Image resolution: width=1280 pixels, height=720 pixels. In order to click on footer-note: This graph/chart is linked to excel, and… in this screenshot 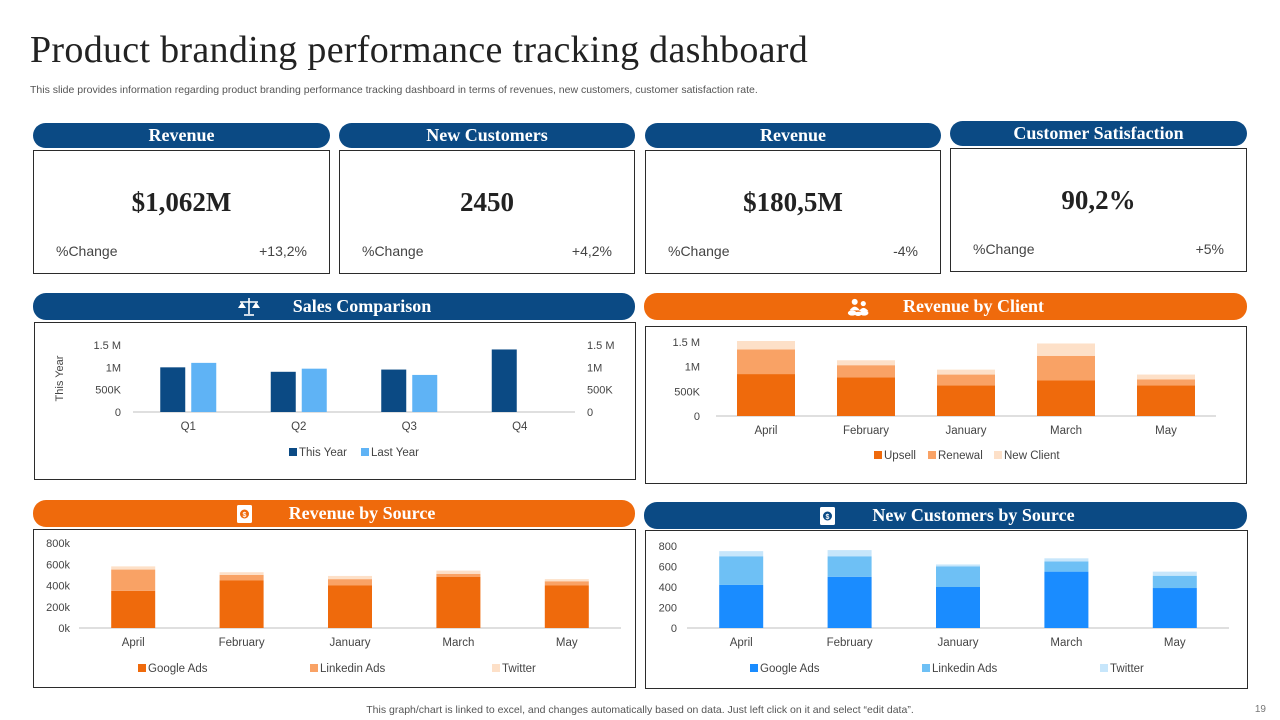, I will do `click(640, 710)`.